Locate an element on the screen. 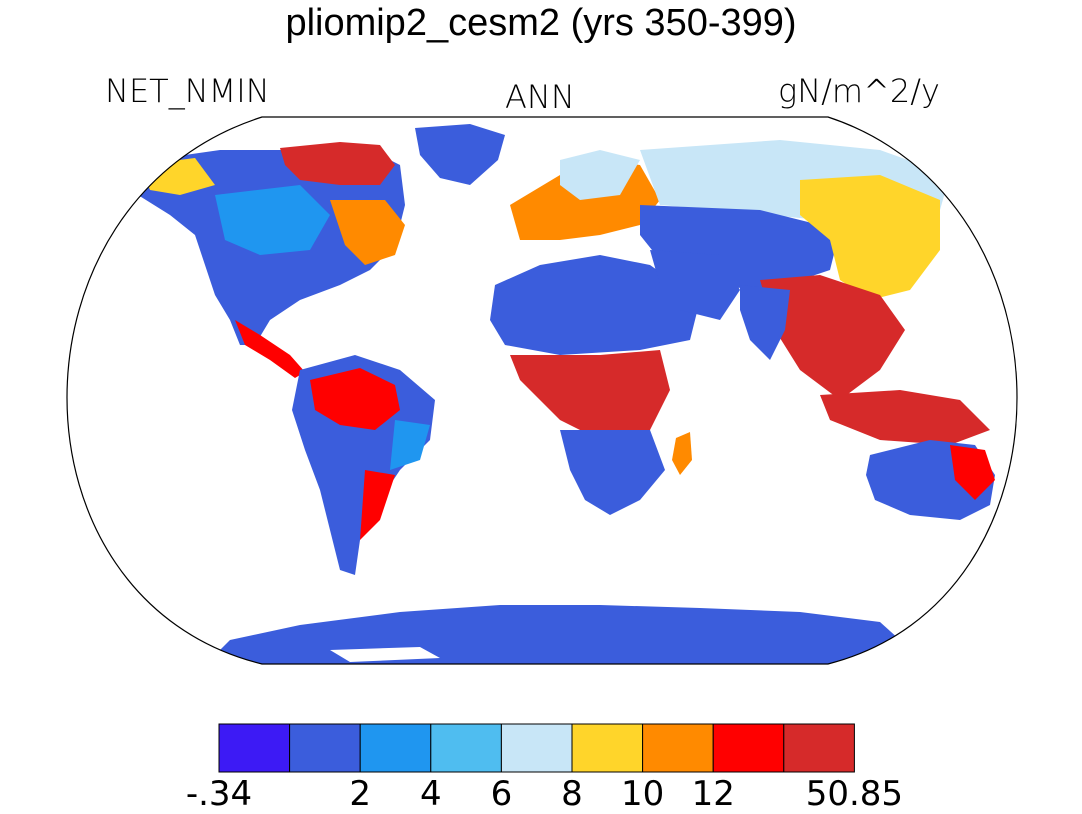 Image resolution: width=1082 pixels, height=814 pixels. colorbar-tick-label: 12 is located at coordinates (713, 794).